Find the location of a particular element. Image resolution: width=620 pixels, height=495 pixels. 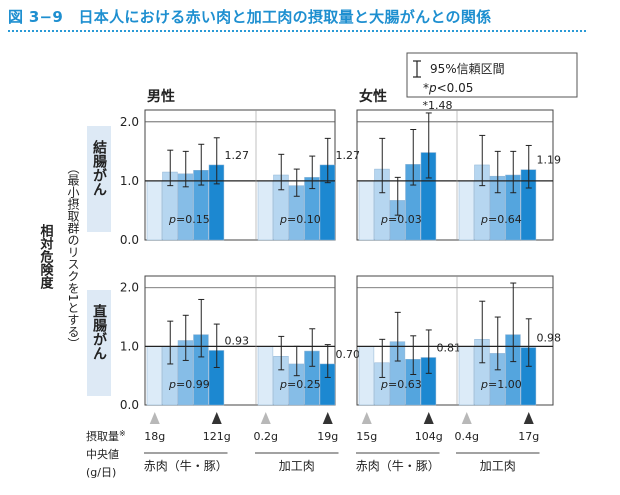

intake-high-value: 121g is located at coordinates (217, 436).